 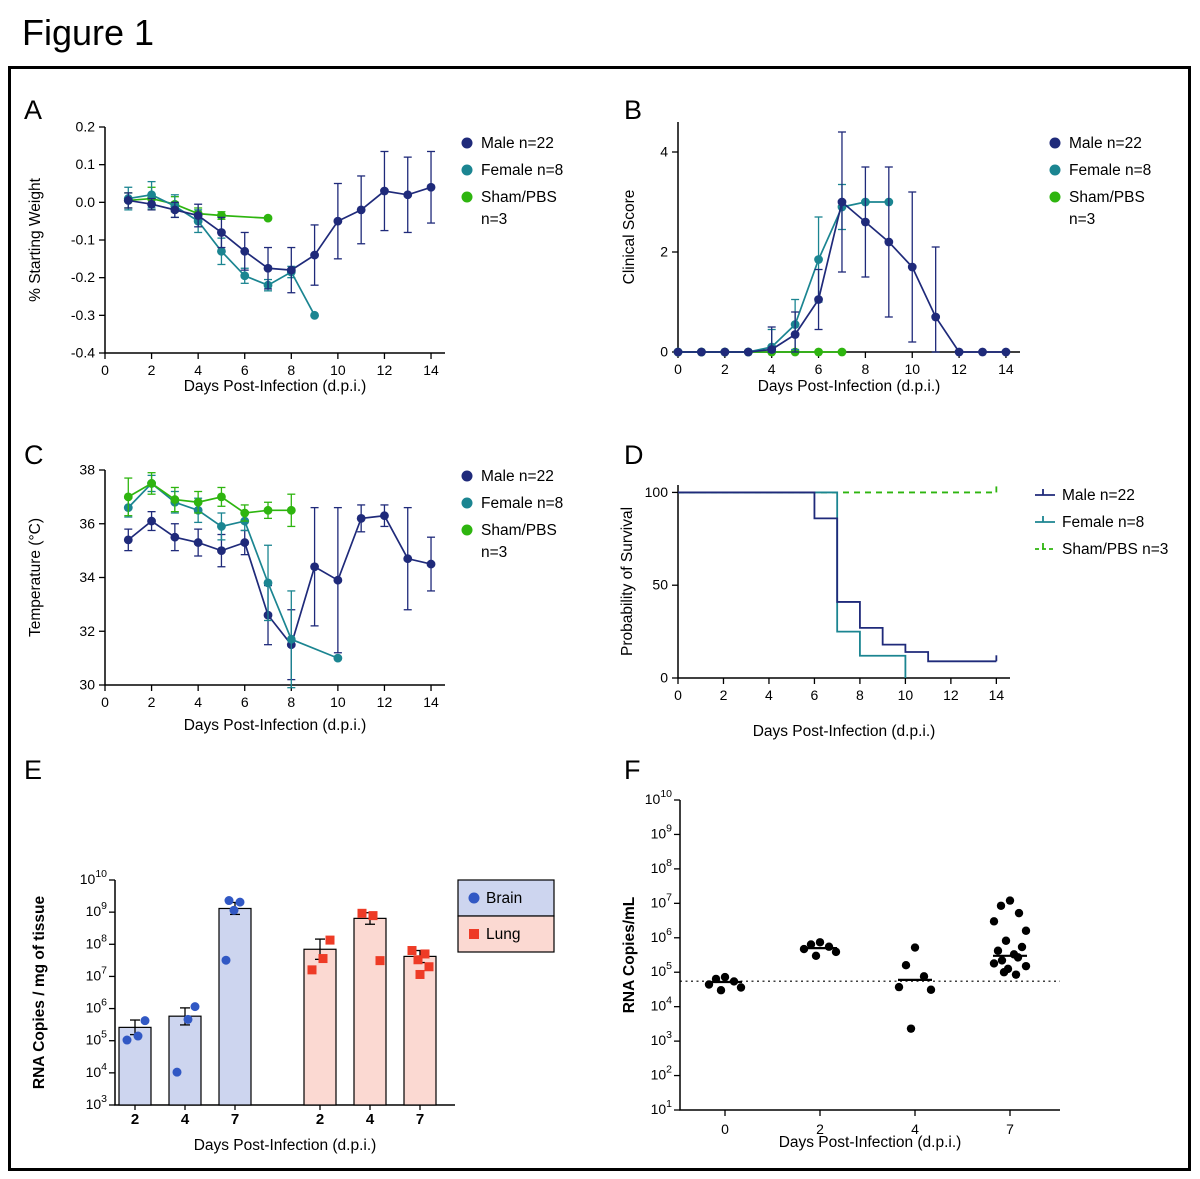 I want to click on legend-label: Lung, so click(x=503, y=934).